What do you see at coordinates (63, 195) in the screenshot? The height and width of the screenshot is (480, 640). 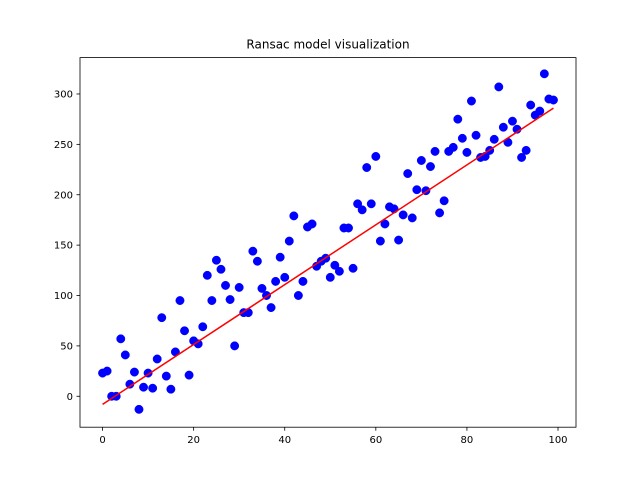 I see `y-tick-label: 200` at bounding box center [63, 195].